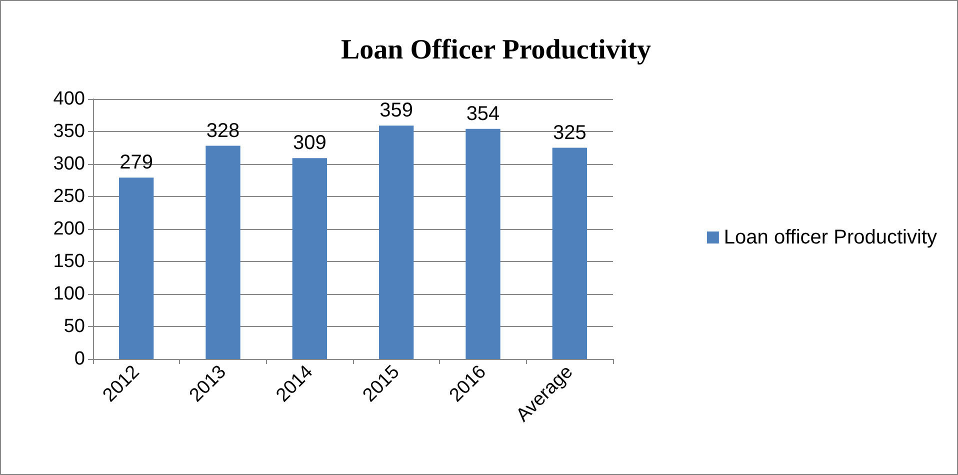 Image resolution: width=958 pixels, height=475 pixels. I want to click on data-label: 279, so click(137, 163).